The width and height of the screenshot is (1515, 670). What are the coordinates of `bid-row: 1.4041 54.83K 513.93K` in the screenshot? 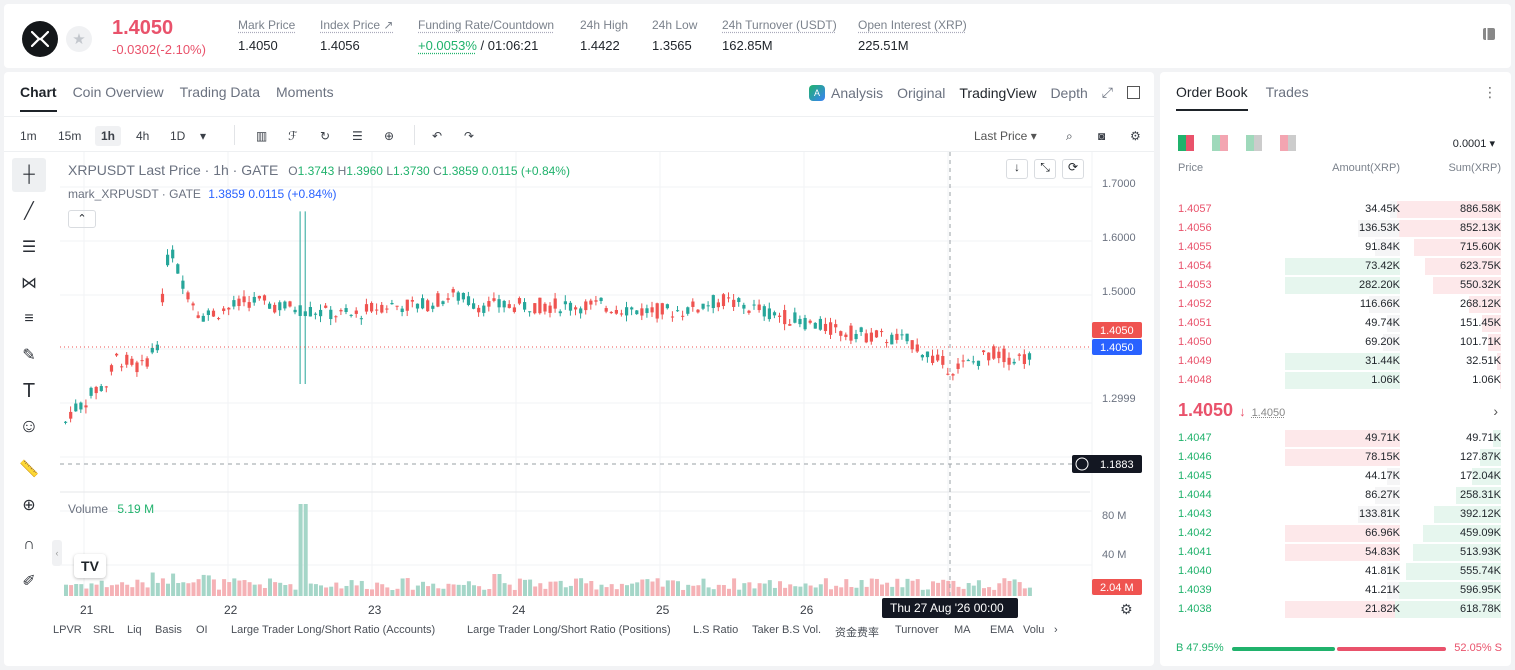 It's located at (1335, 552).